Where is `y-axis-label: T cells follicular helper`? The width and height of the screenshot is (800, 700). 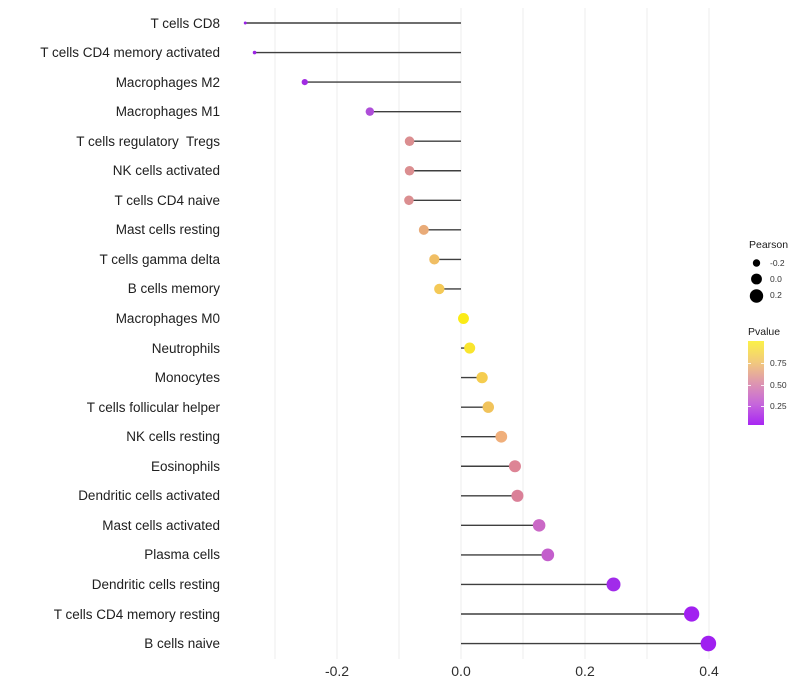 y-axis-label: T cells follicular helper is located at coordinates (153, 407).